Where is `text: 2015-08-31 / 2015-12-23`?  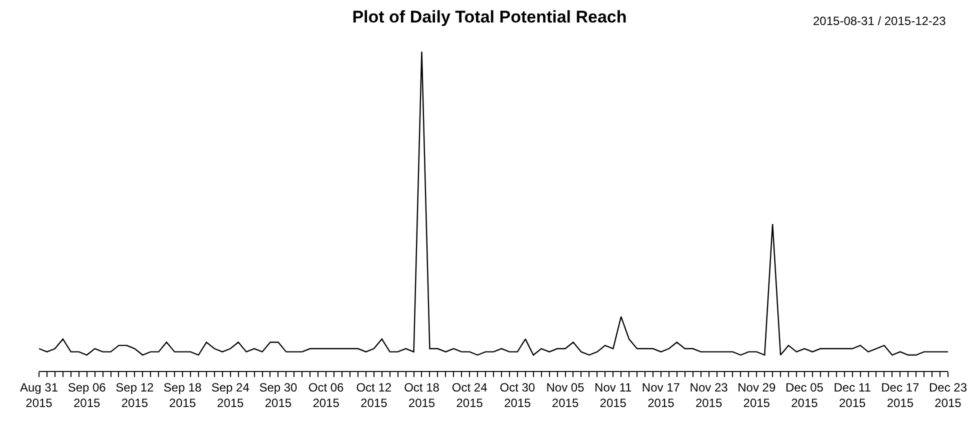 text: 2015-08-31 / 2015-12-23 is located at coordinates (879, 21).